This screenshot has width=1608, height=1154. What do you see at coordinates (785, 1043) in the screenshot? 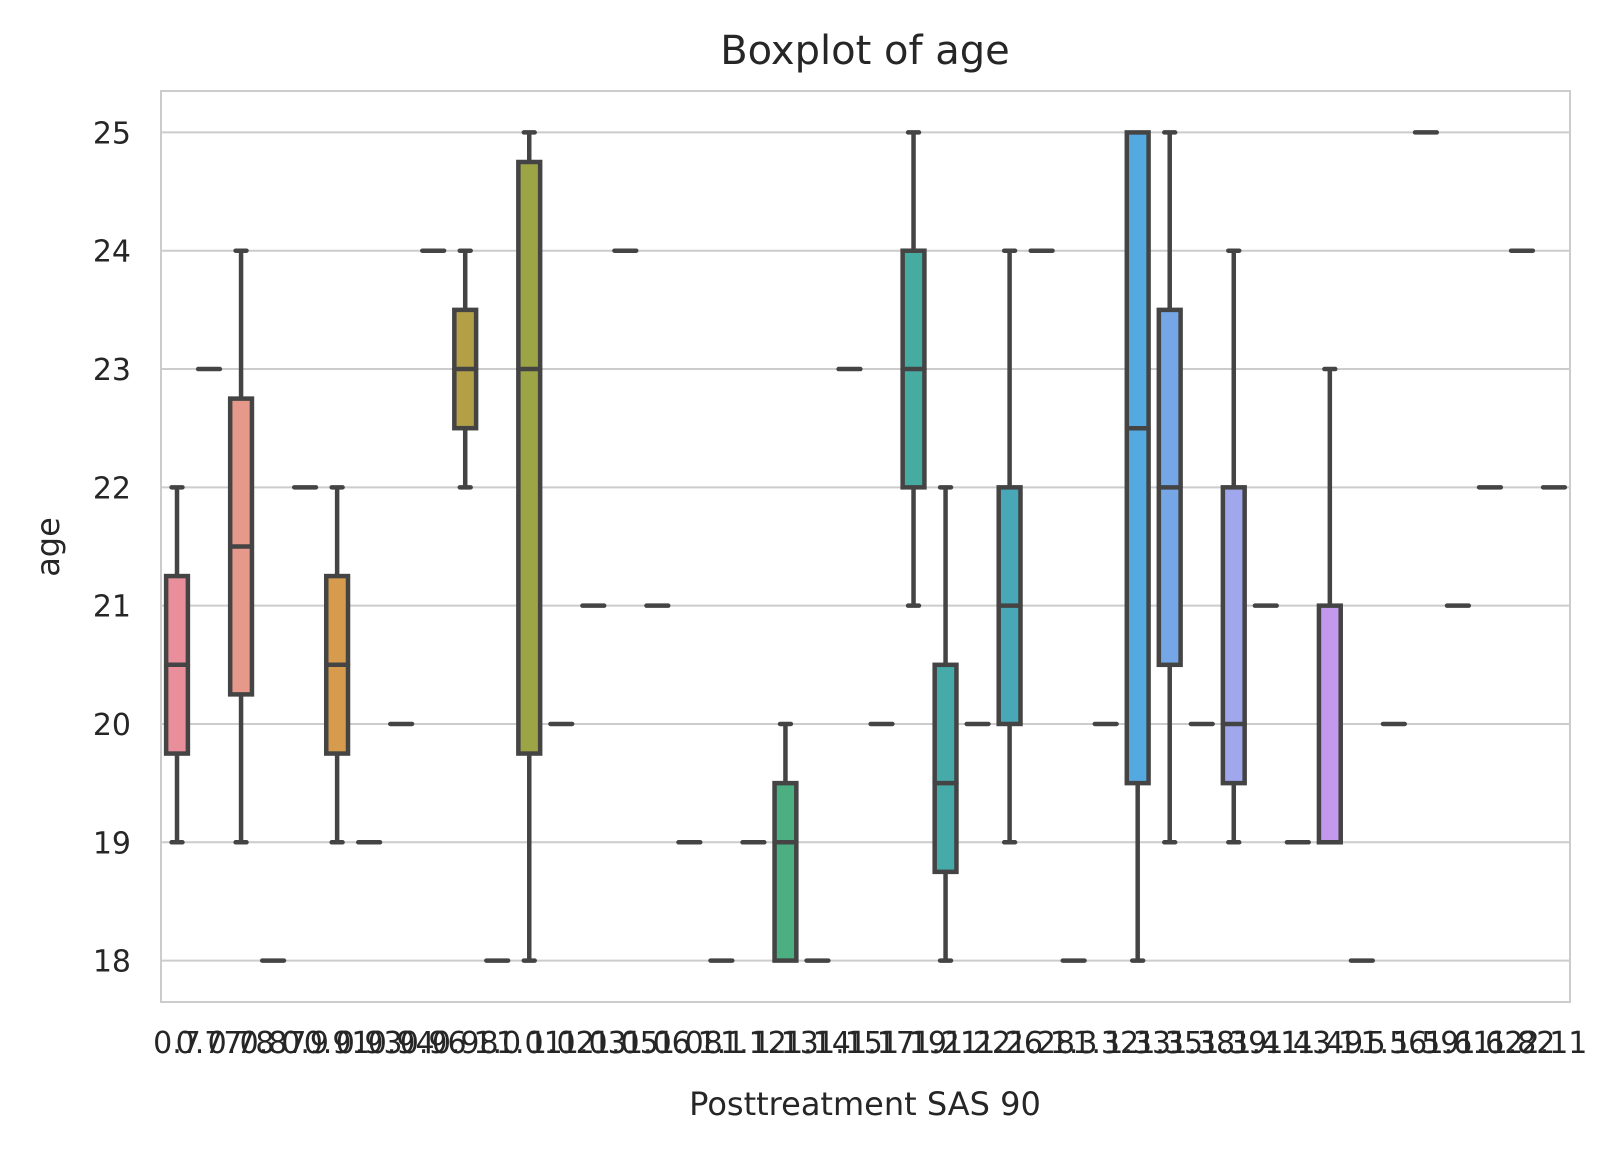
I see `x-tick-label: 1.13` at bounding box center [785, 1043].